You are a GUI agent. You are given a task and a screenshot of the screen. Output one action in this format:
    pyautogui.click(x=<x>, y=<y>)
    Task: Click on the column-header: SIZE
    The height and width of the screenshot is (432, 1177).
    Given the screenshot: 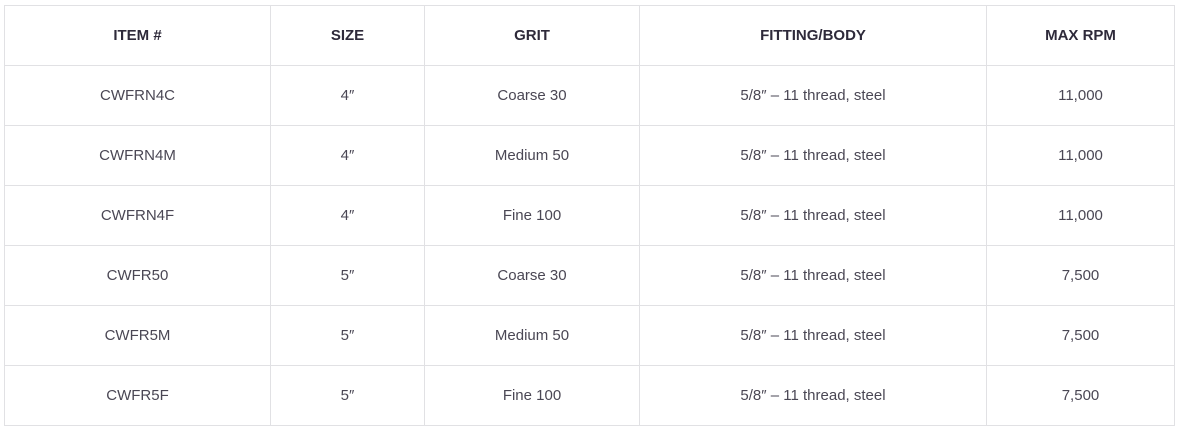 What is the action you would take?
    pyautogui.click(x=347, y=35)
    